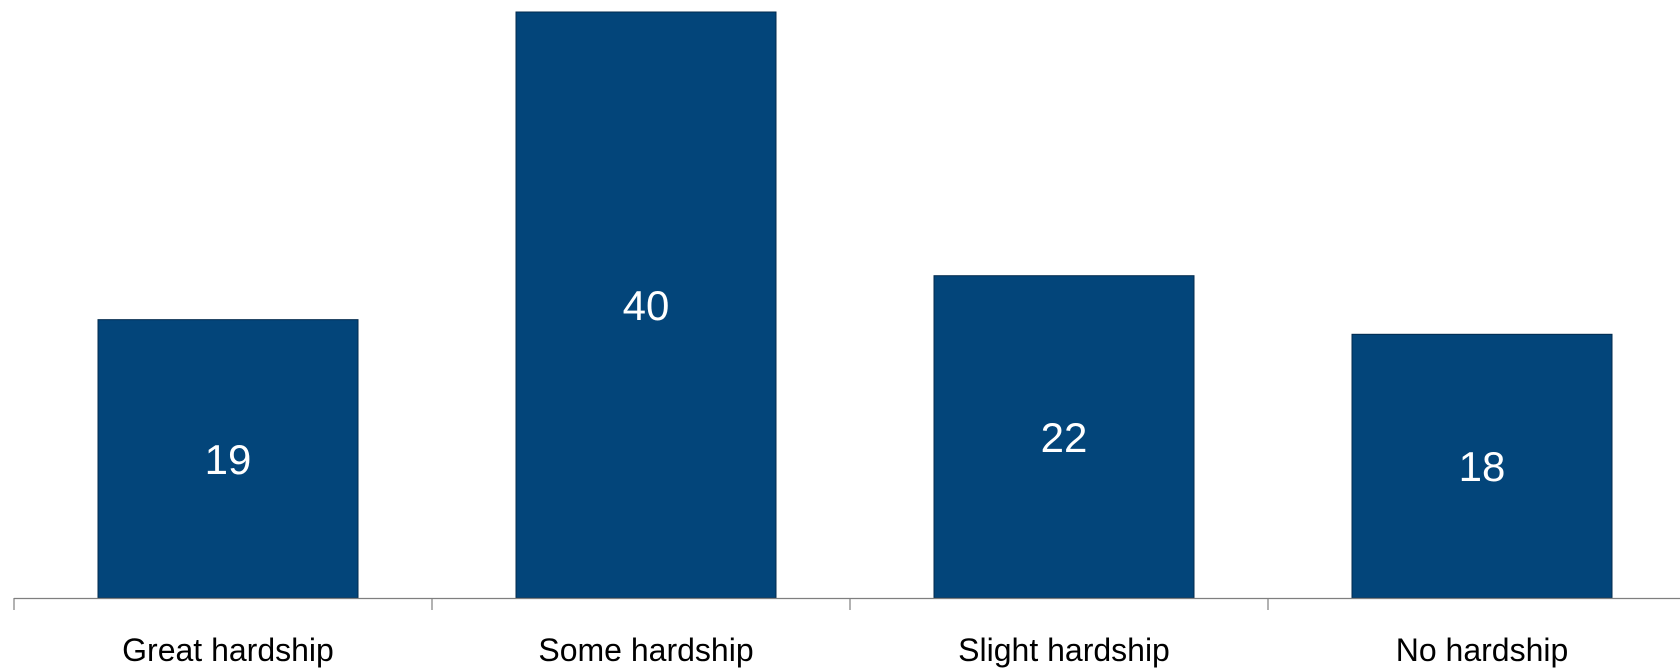 The width and height of the screenshot is (1680, 669). What do you see at coordinates (1064, 650) in the screenshot?
I see `category-label: Slight hardship` at bounding box center [1064, 650].